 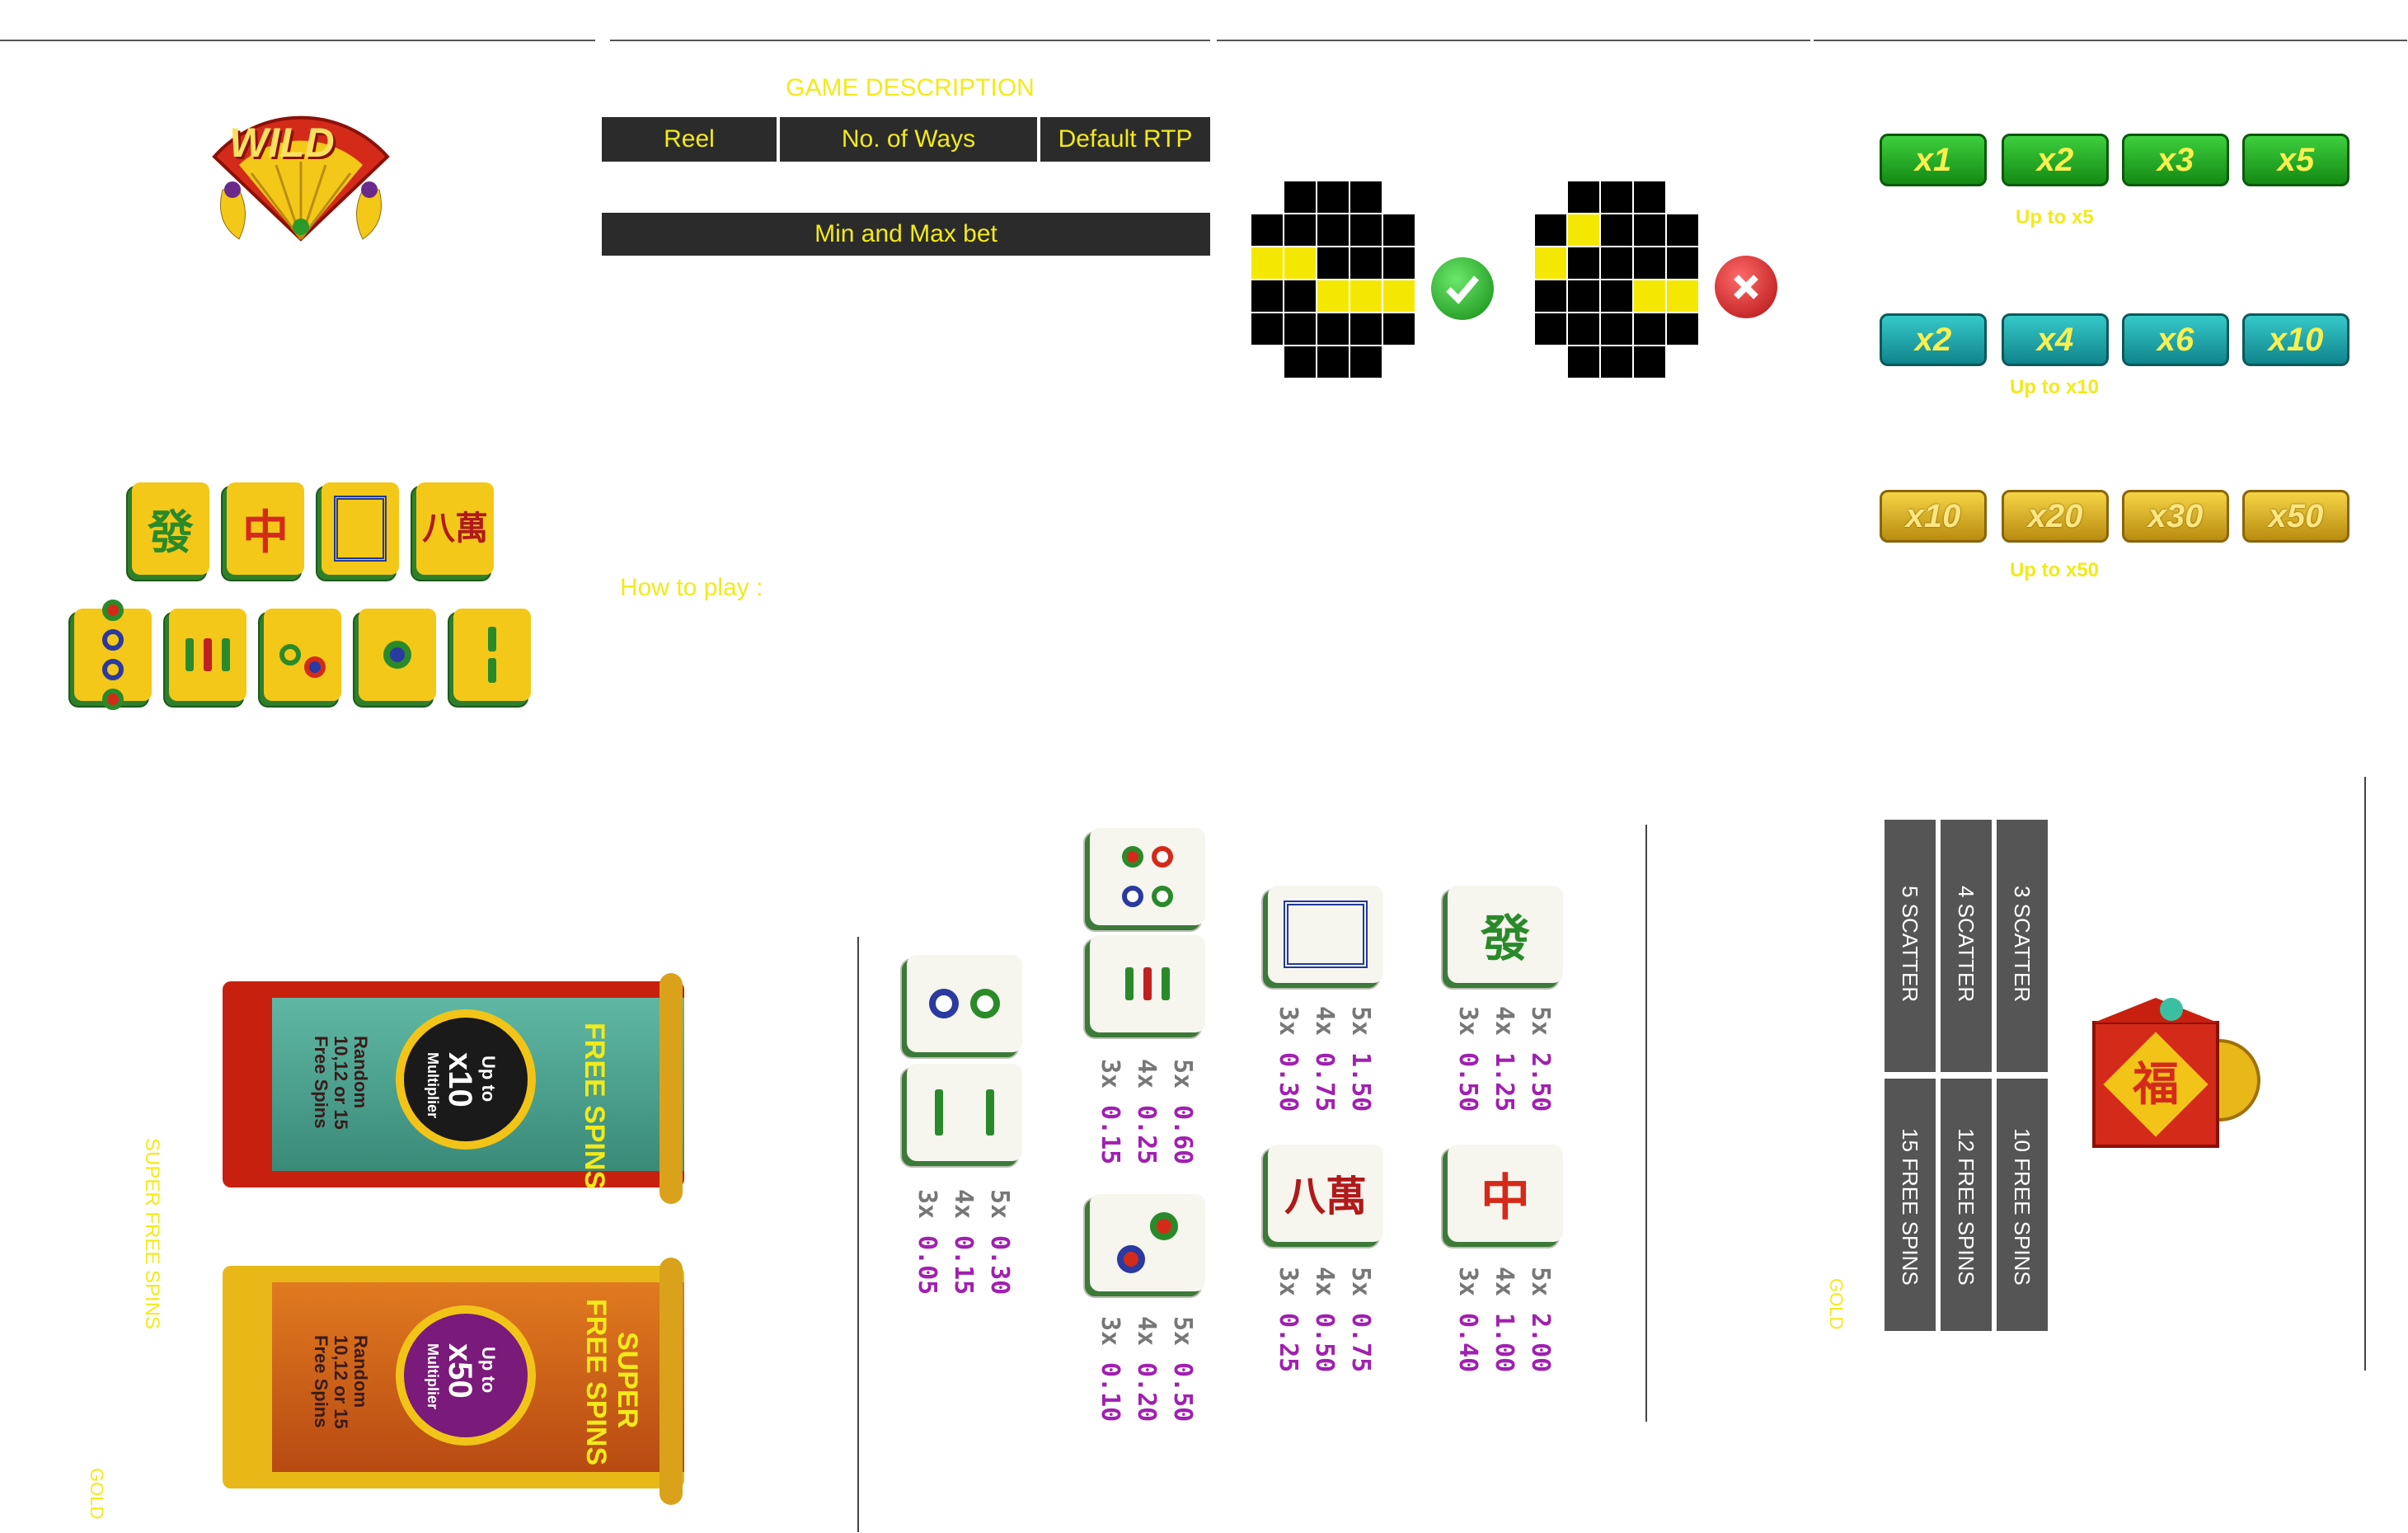 I want to click on how-to-play-label: How to play :, so click(x=691, y=587).